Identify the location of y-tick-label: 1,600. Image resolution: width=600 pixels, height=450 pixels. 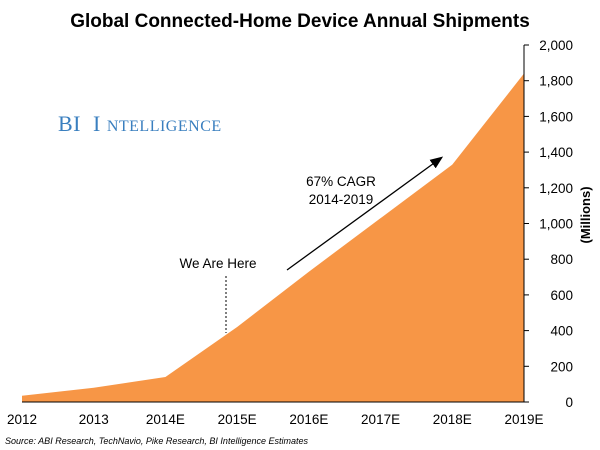
(556, 116).